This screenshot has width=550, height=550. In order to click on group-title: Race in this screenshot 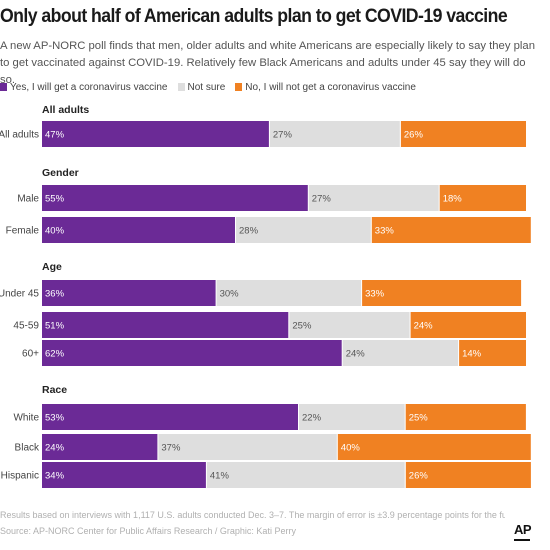, I will do `click(54, 390)`.